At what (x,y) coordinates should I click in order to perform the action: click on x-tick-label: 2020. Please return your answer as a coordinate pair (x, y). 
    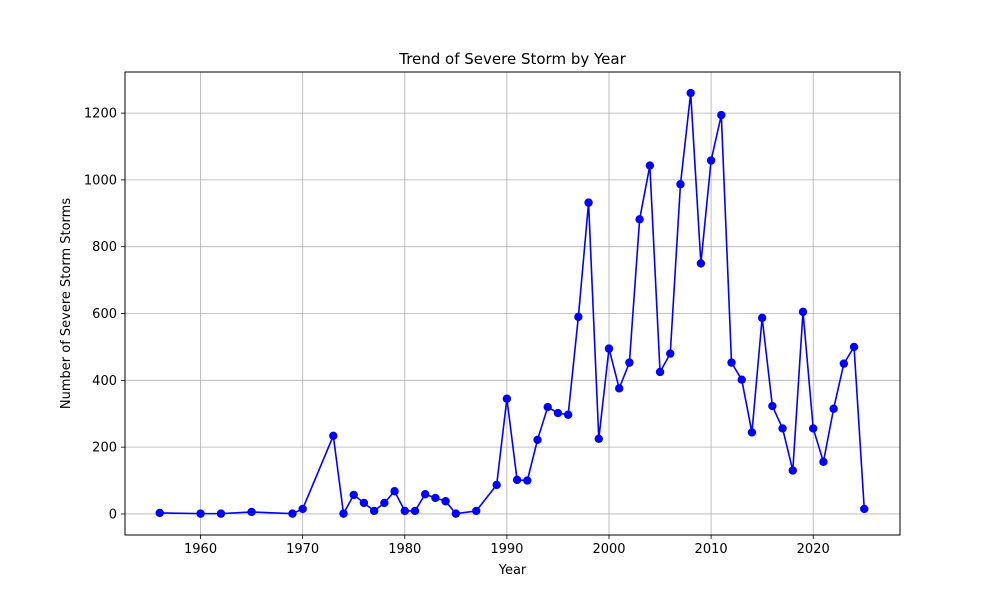
    Looking at the image, I should click on (813, 549).